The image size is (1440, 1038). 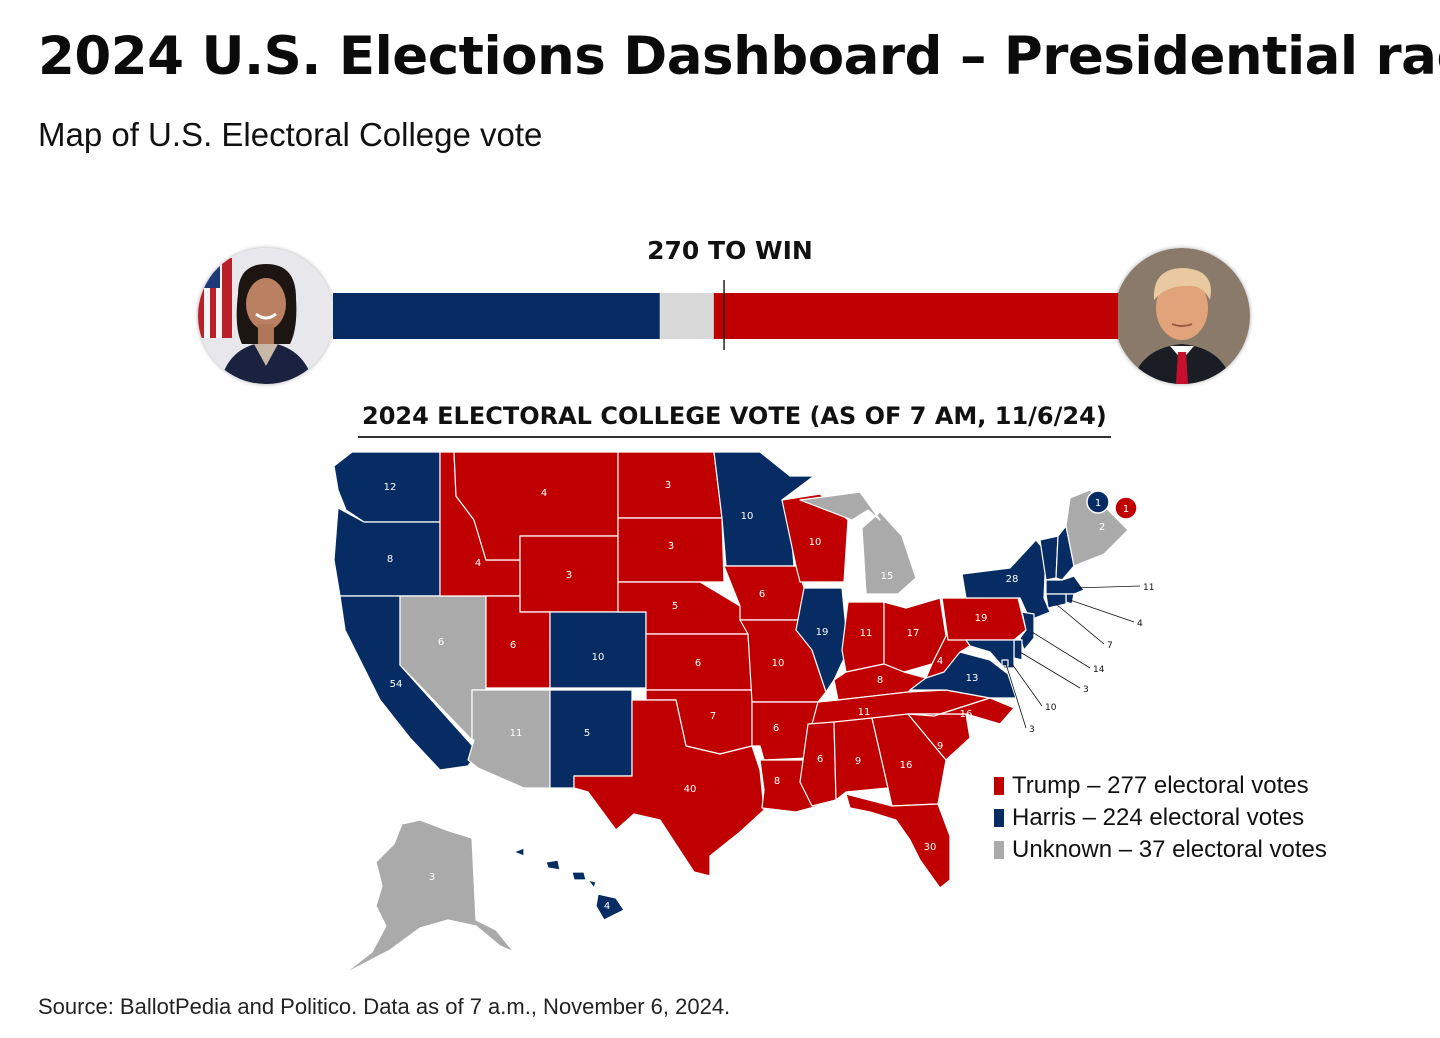 I want to click on state-votes-or: 8, so click(x=390, y=559).